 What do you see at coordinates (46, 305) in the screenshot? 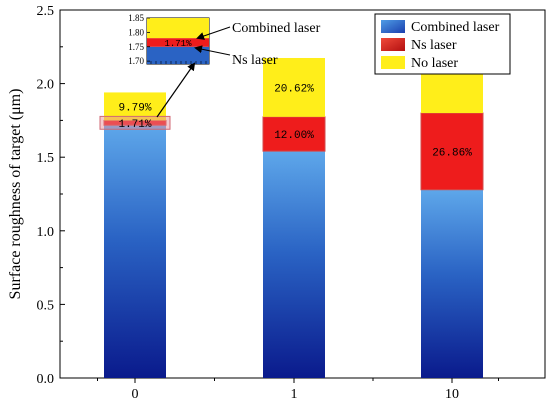
I see `y-tick-label-1: 0.5` at bounding box center [46, 305].